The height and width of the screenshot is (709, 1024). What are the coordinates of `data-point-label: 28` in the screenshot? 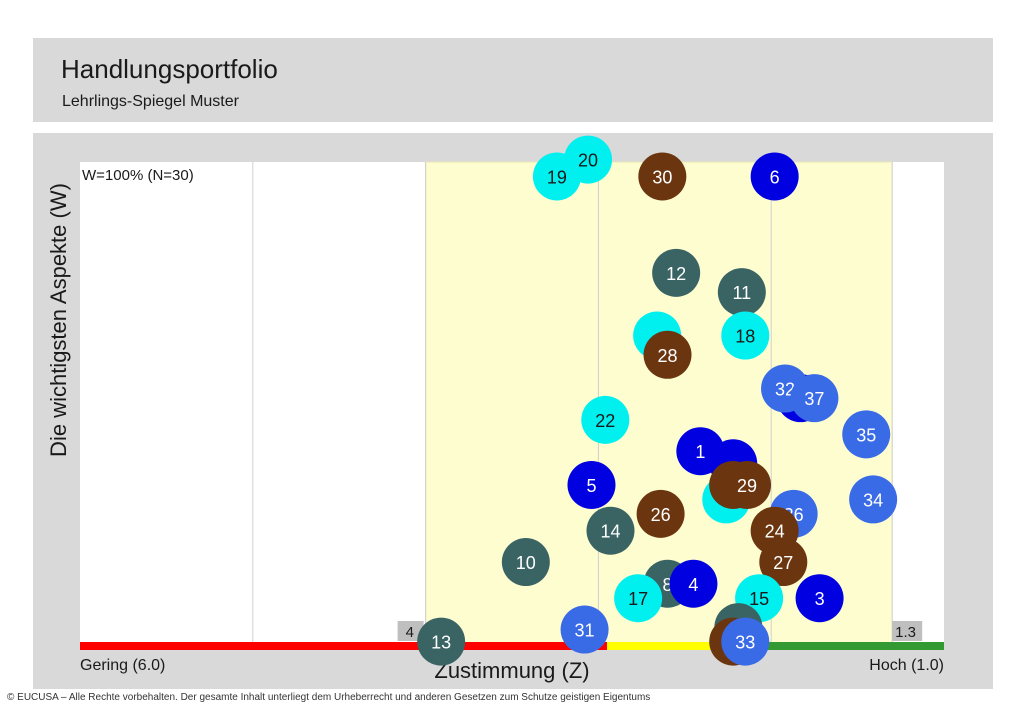 It's located at (668, 356).